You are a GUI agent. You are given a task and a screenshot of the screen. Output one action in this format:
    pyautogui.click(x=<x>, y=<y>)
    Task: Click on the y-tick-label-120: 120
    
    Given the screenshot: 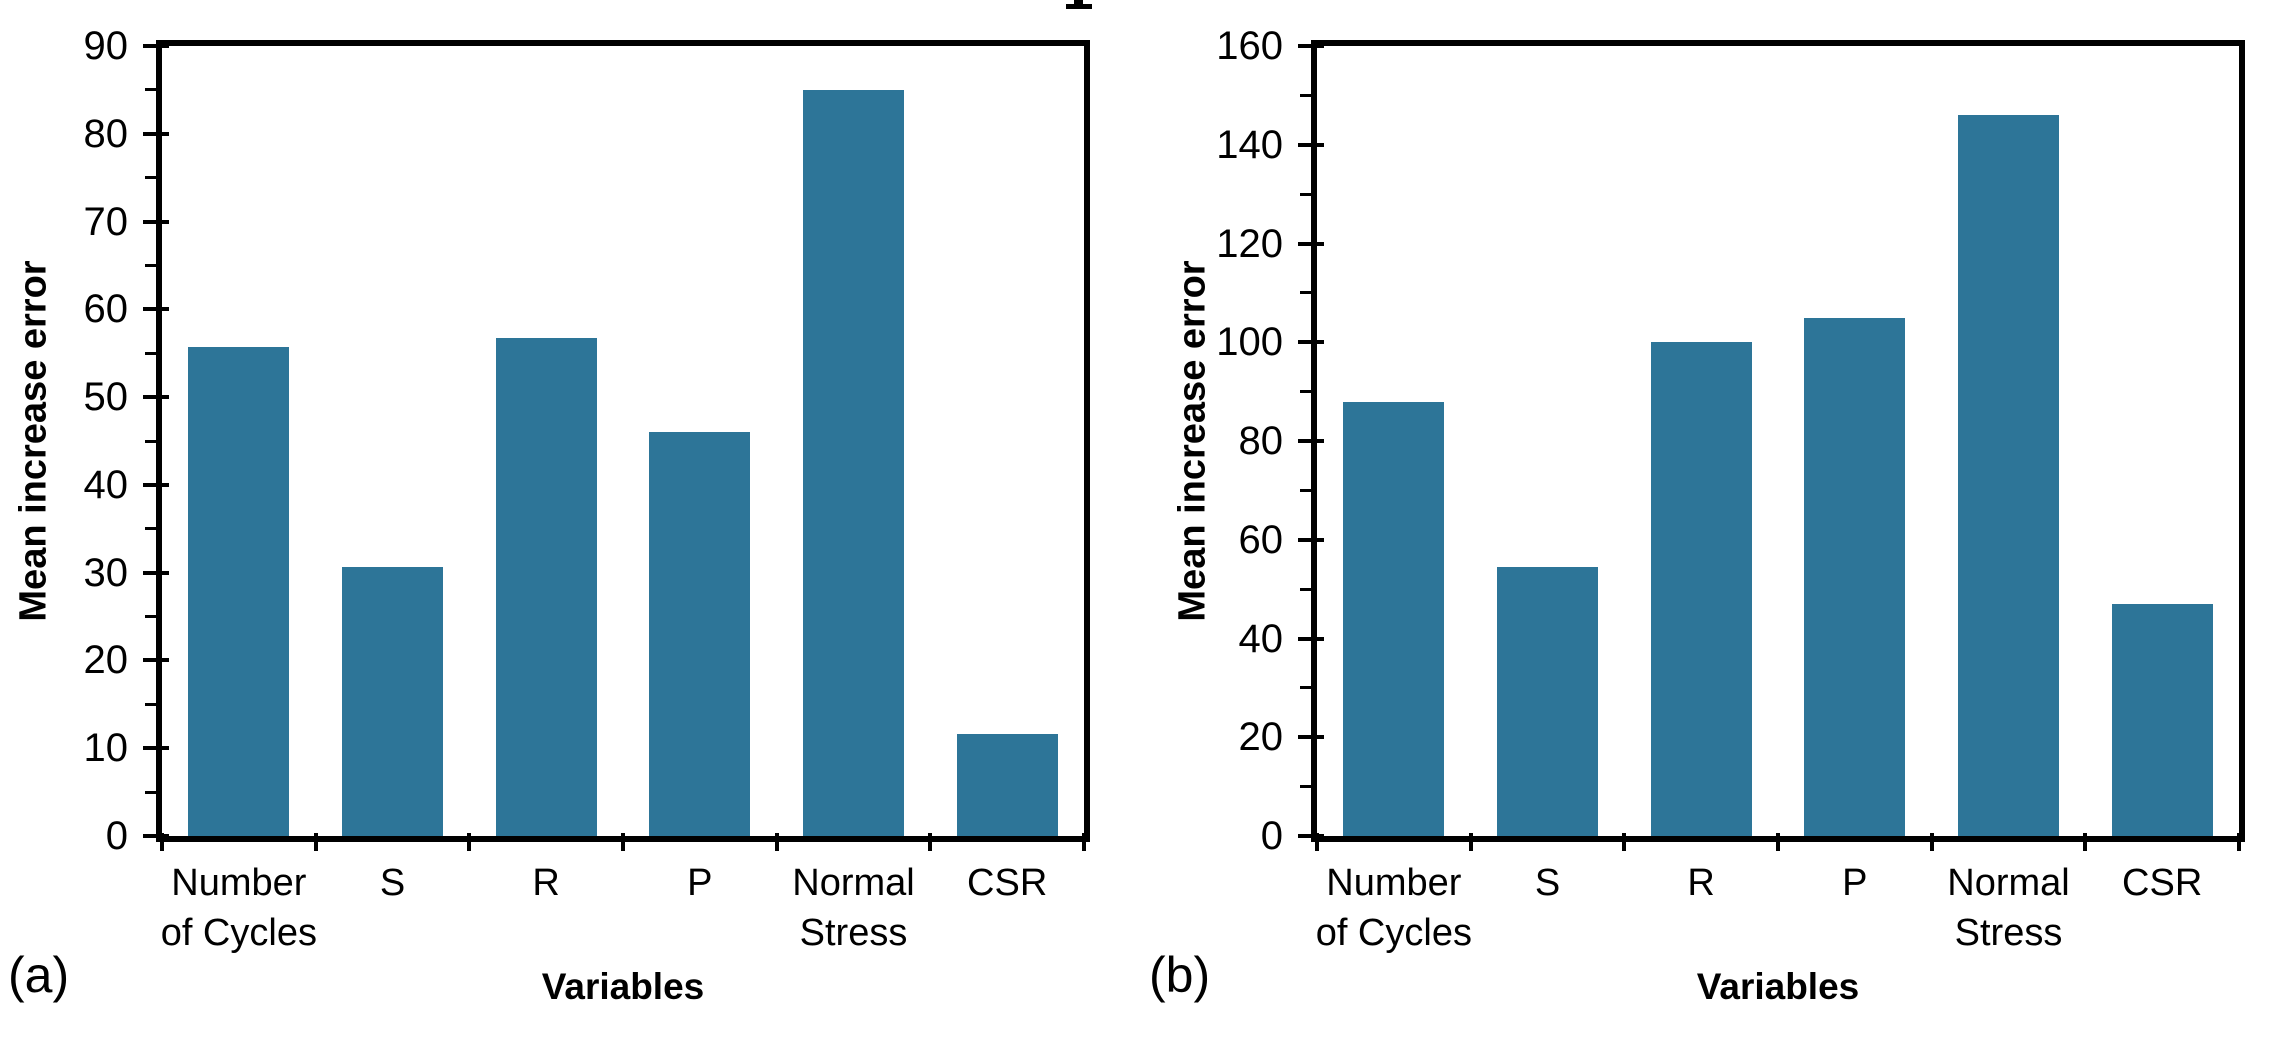 What is the action you would take?
    pyautogui.click(x=1249, y=243)
    